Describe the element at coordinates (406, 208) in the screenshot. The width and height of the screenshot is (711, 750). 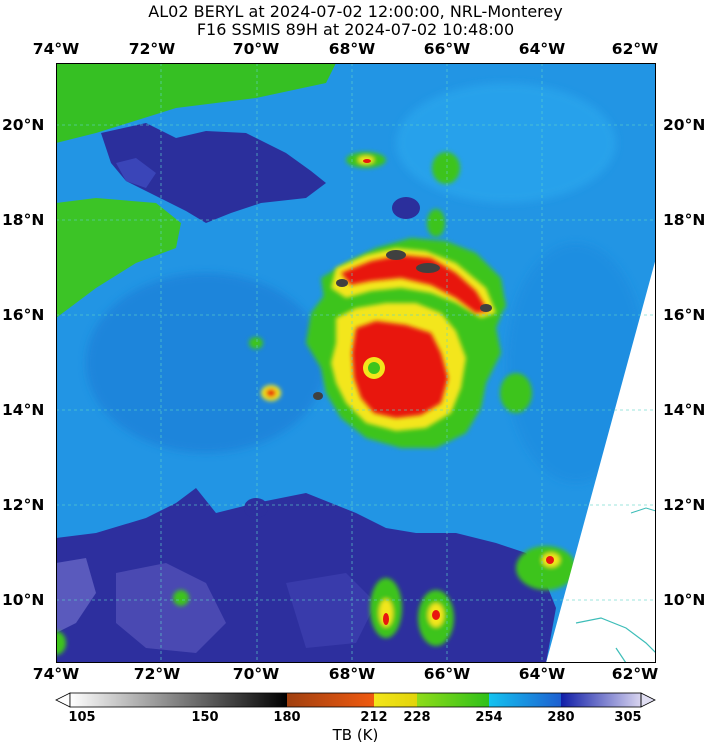
I see `land-puerto-rico-patch` at that location.